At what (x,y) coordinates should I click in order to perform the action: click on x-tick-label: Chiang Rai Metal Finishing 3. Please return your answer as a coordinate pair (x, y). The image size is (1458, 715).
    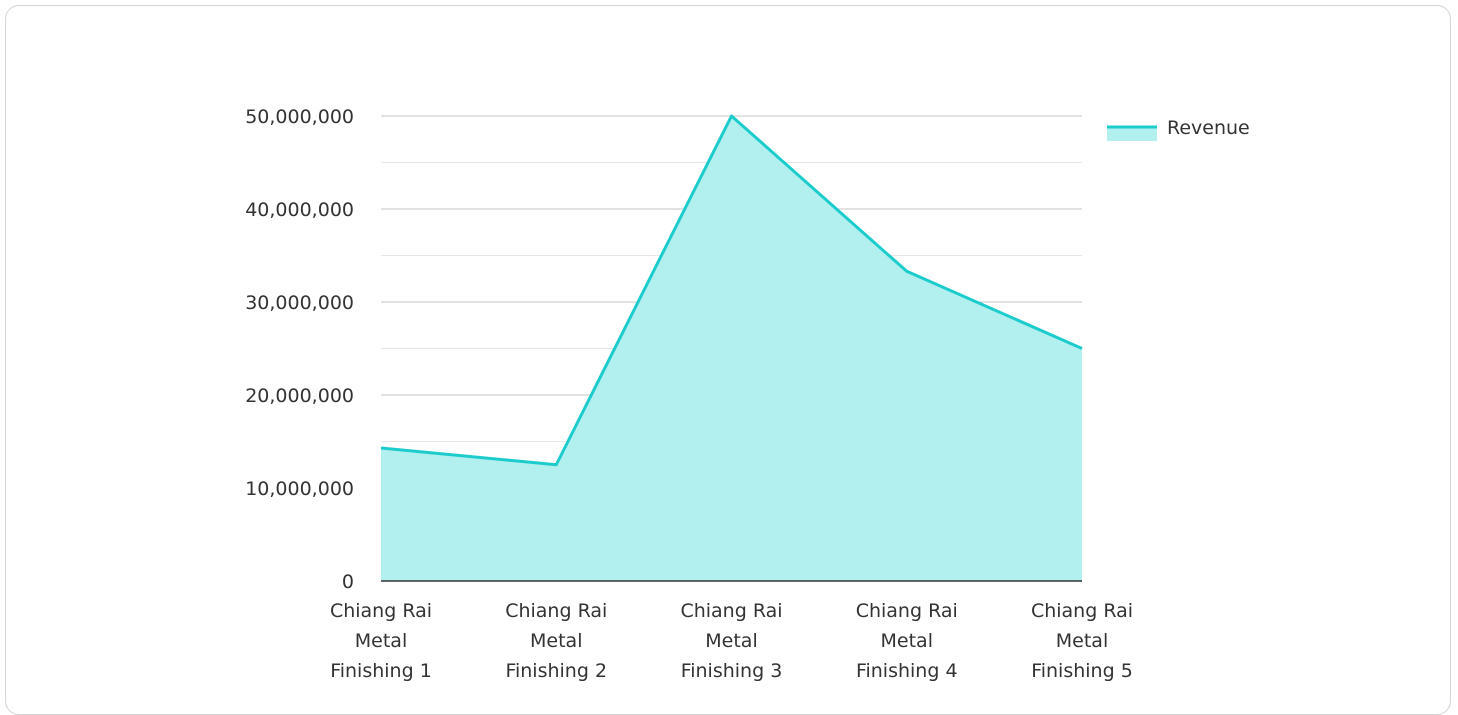
    Looking at the image, I should click on (731, 641).